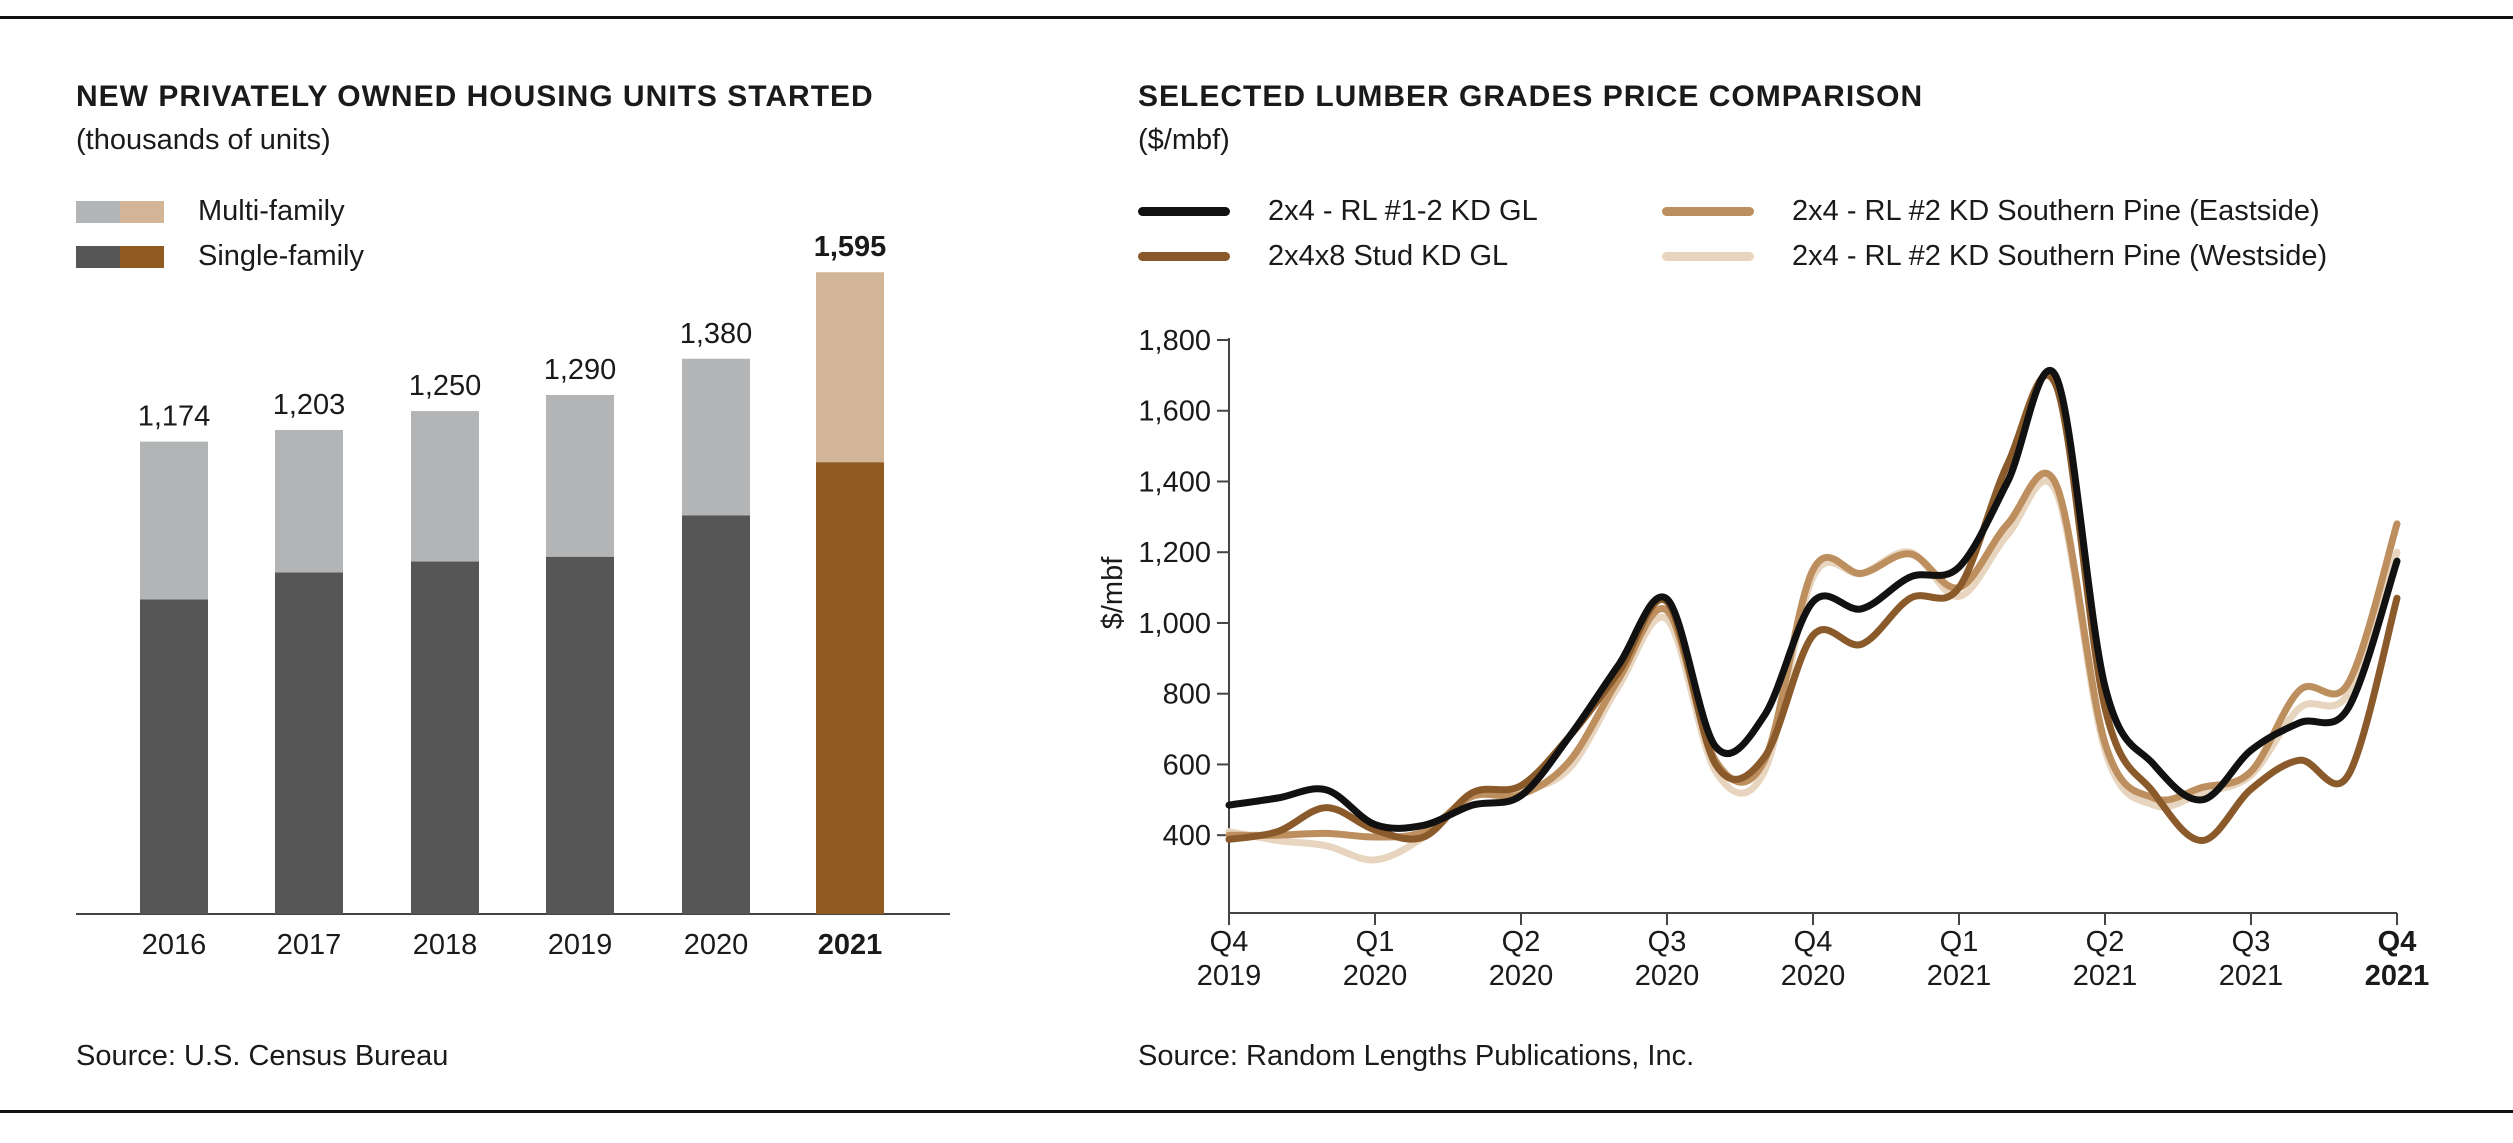  I want to click on legend-item-multi-family: Multi-family, so click(210, 211).